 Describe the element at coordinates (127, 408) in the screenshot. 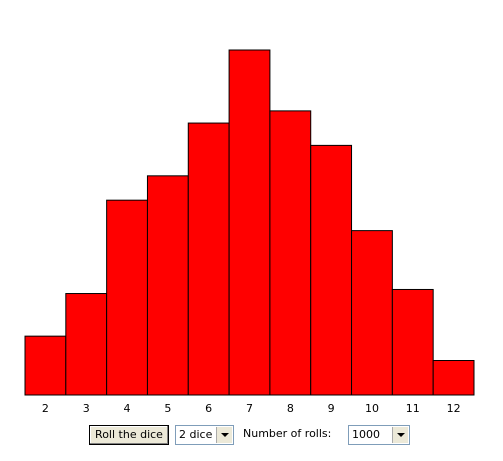

I see `x-tick-label: 4` at that location.